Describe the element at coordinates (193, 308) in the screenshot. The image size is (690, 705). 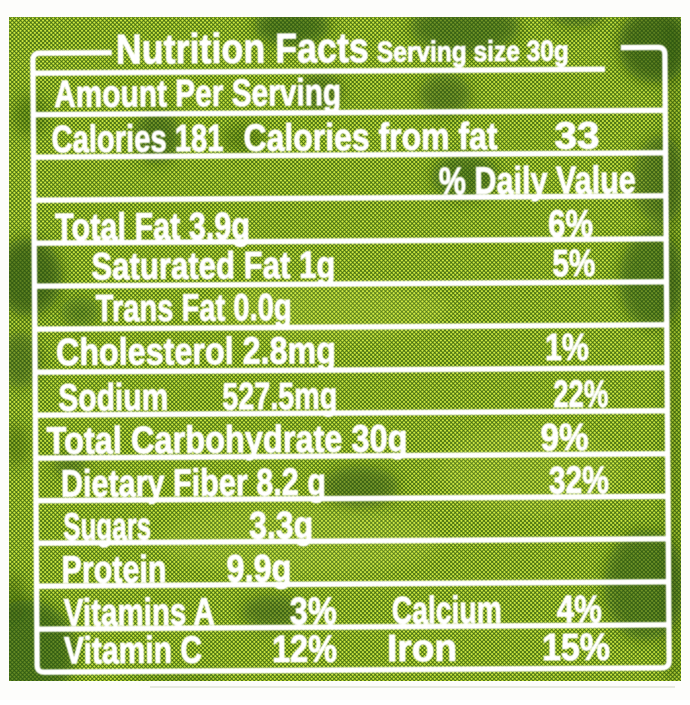
I see `svg-text: Trans Fat 0.0g` at that location.